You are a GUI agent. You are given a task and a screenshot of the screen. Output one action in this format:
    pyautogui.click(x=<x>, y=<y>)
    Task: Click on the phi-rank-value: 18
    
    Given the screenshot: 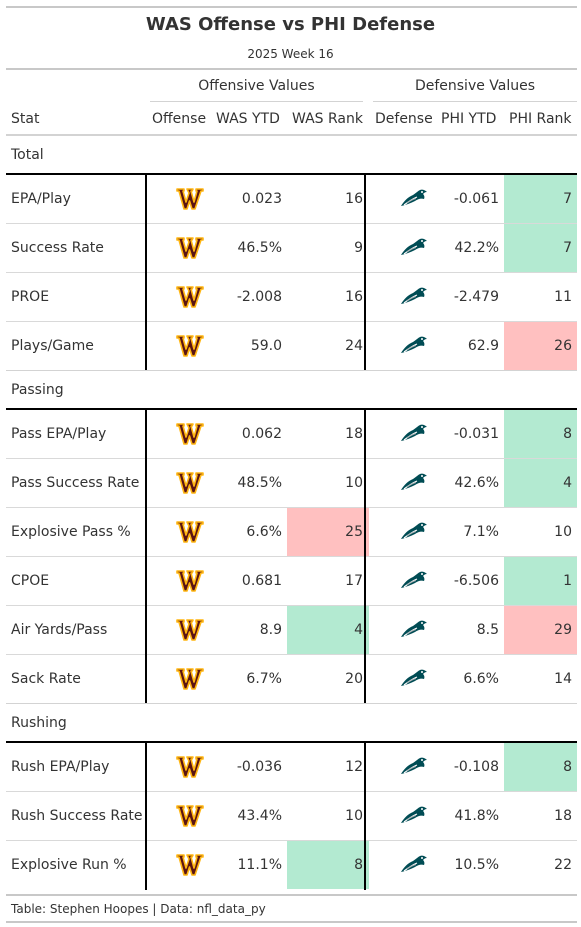 What is the action you would take?
    pyautogui.click(x=563, y=816)
    